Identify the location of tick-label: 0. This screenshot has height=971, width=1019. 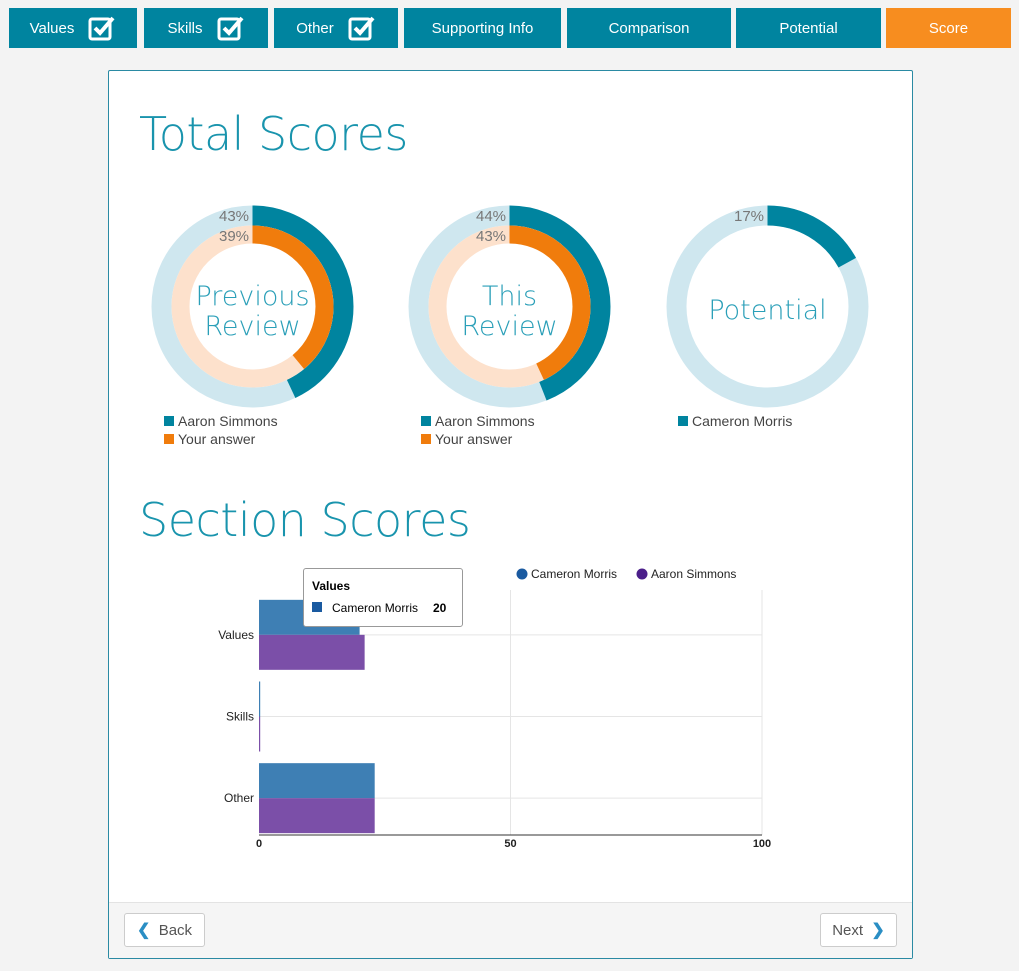
(259, 844).